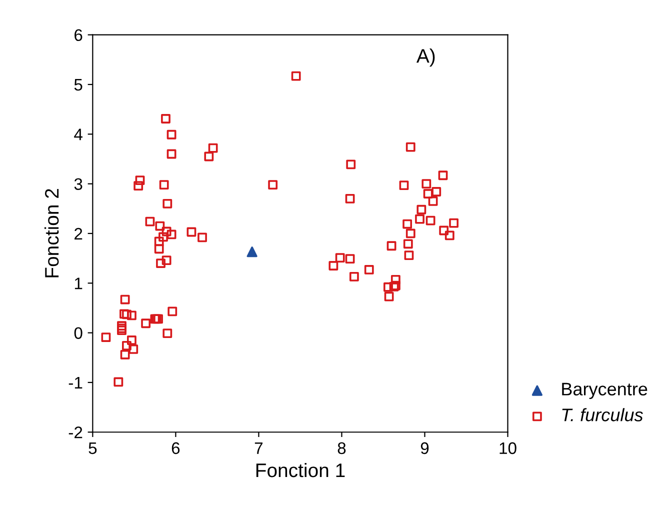 This screenshot has height=512, width=662. I want to click on x-tick-label: 9, so click(424, 448).